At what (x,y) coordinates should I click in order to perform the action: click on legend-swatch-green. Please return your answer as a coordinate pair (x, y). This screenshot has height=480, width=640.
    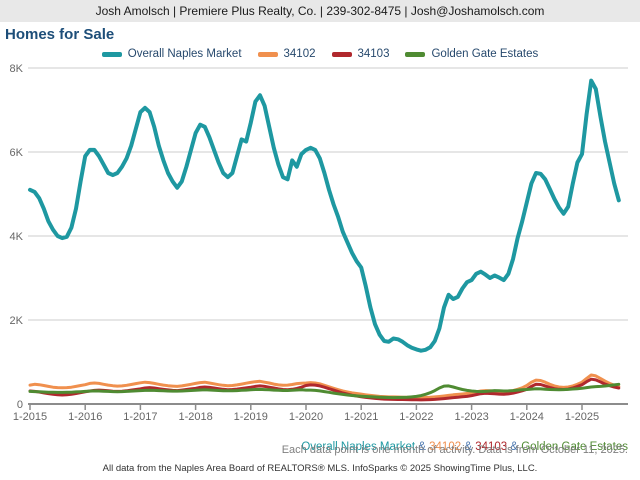
    Looking at the image, I should click on (415, 54).